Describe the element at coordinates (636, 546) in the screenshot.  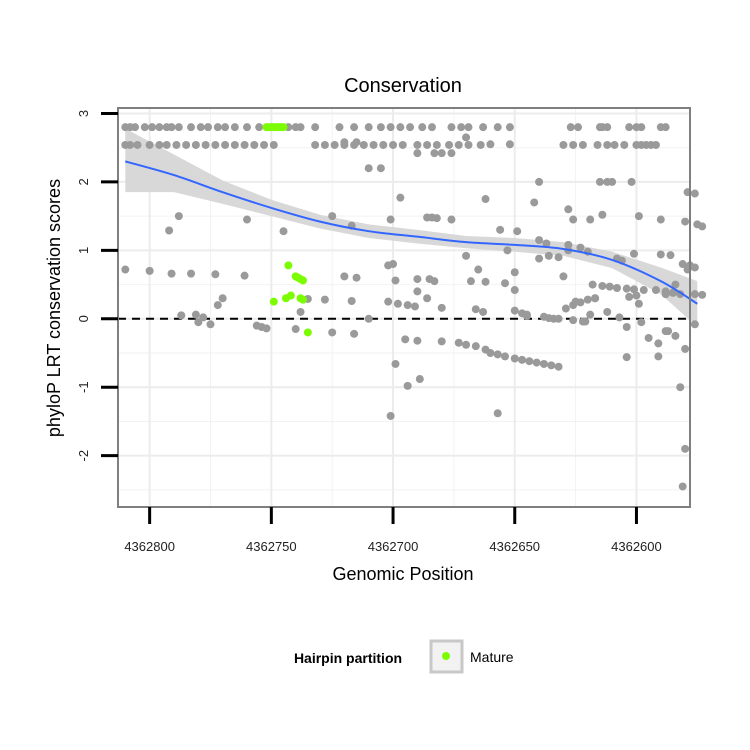
I see `x-tick-label: 4362600` at that location.